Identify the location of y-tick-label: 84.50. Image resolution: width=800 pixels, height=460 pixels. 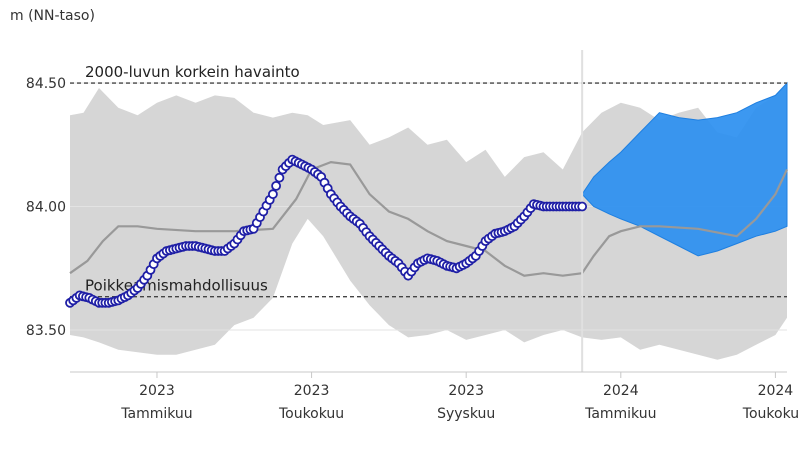
(46, 84).